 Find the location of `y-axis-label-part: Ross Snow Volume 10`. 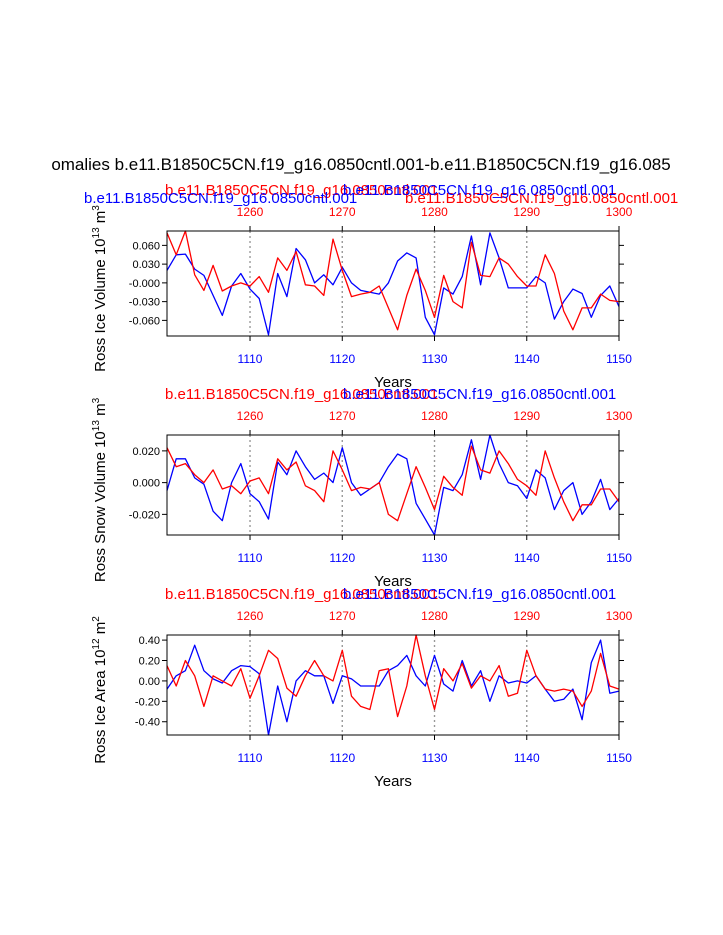

y-axis-label-part: Ross Snow Volume 10 is located at coordinates (100, 506).